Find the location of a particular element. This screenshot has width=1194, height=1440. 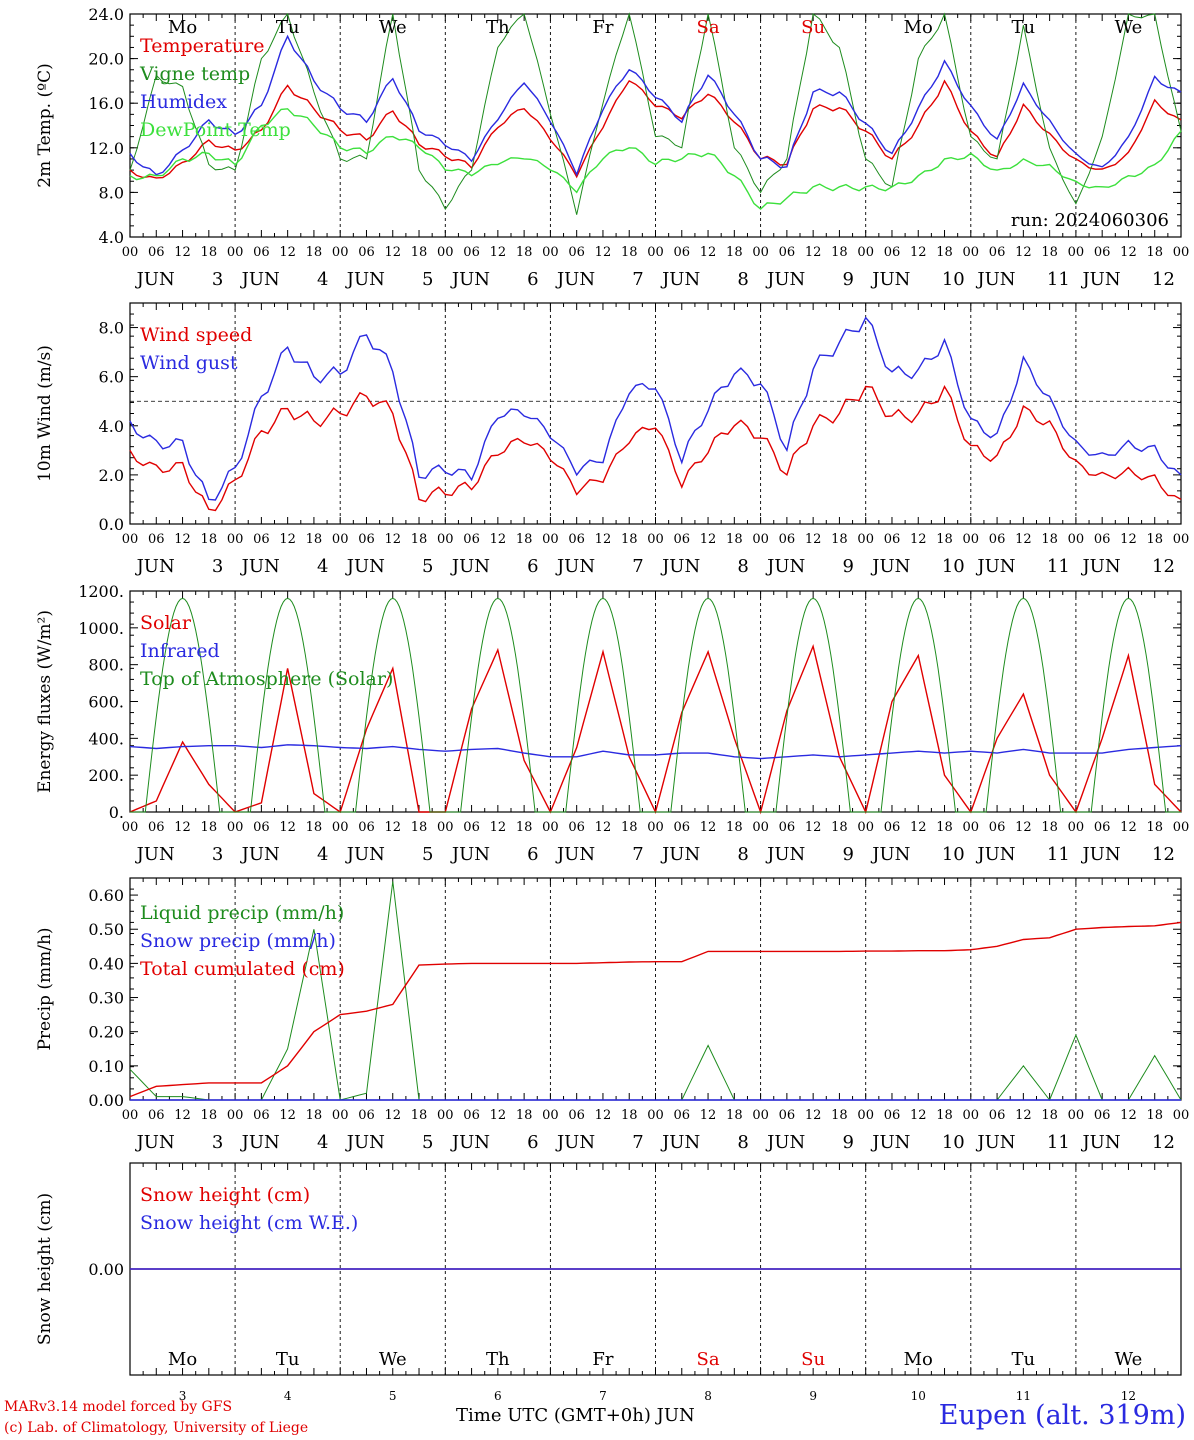

day-label: 4 is located at coordinates (322, 279).